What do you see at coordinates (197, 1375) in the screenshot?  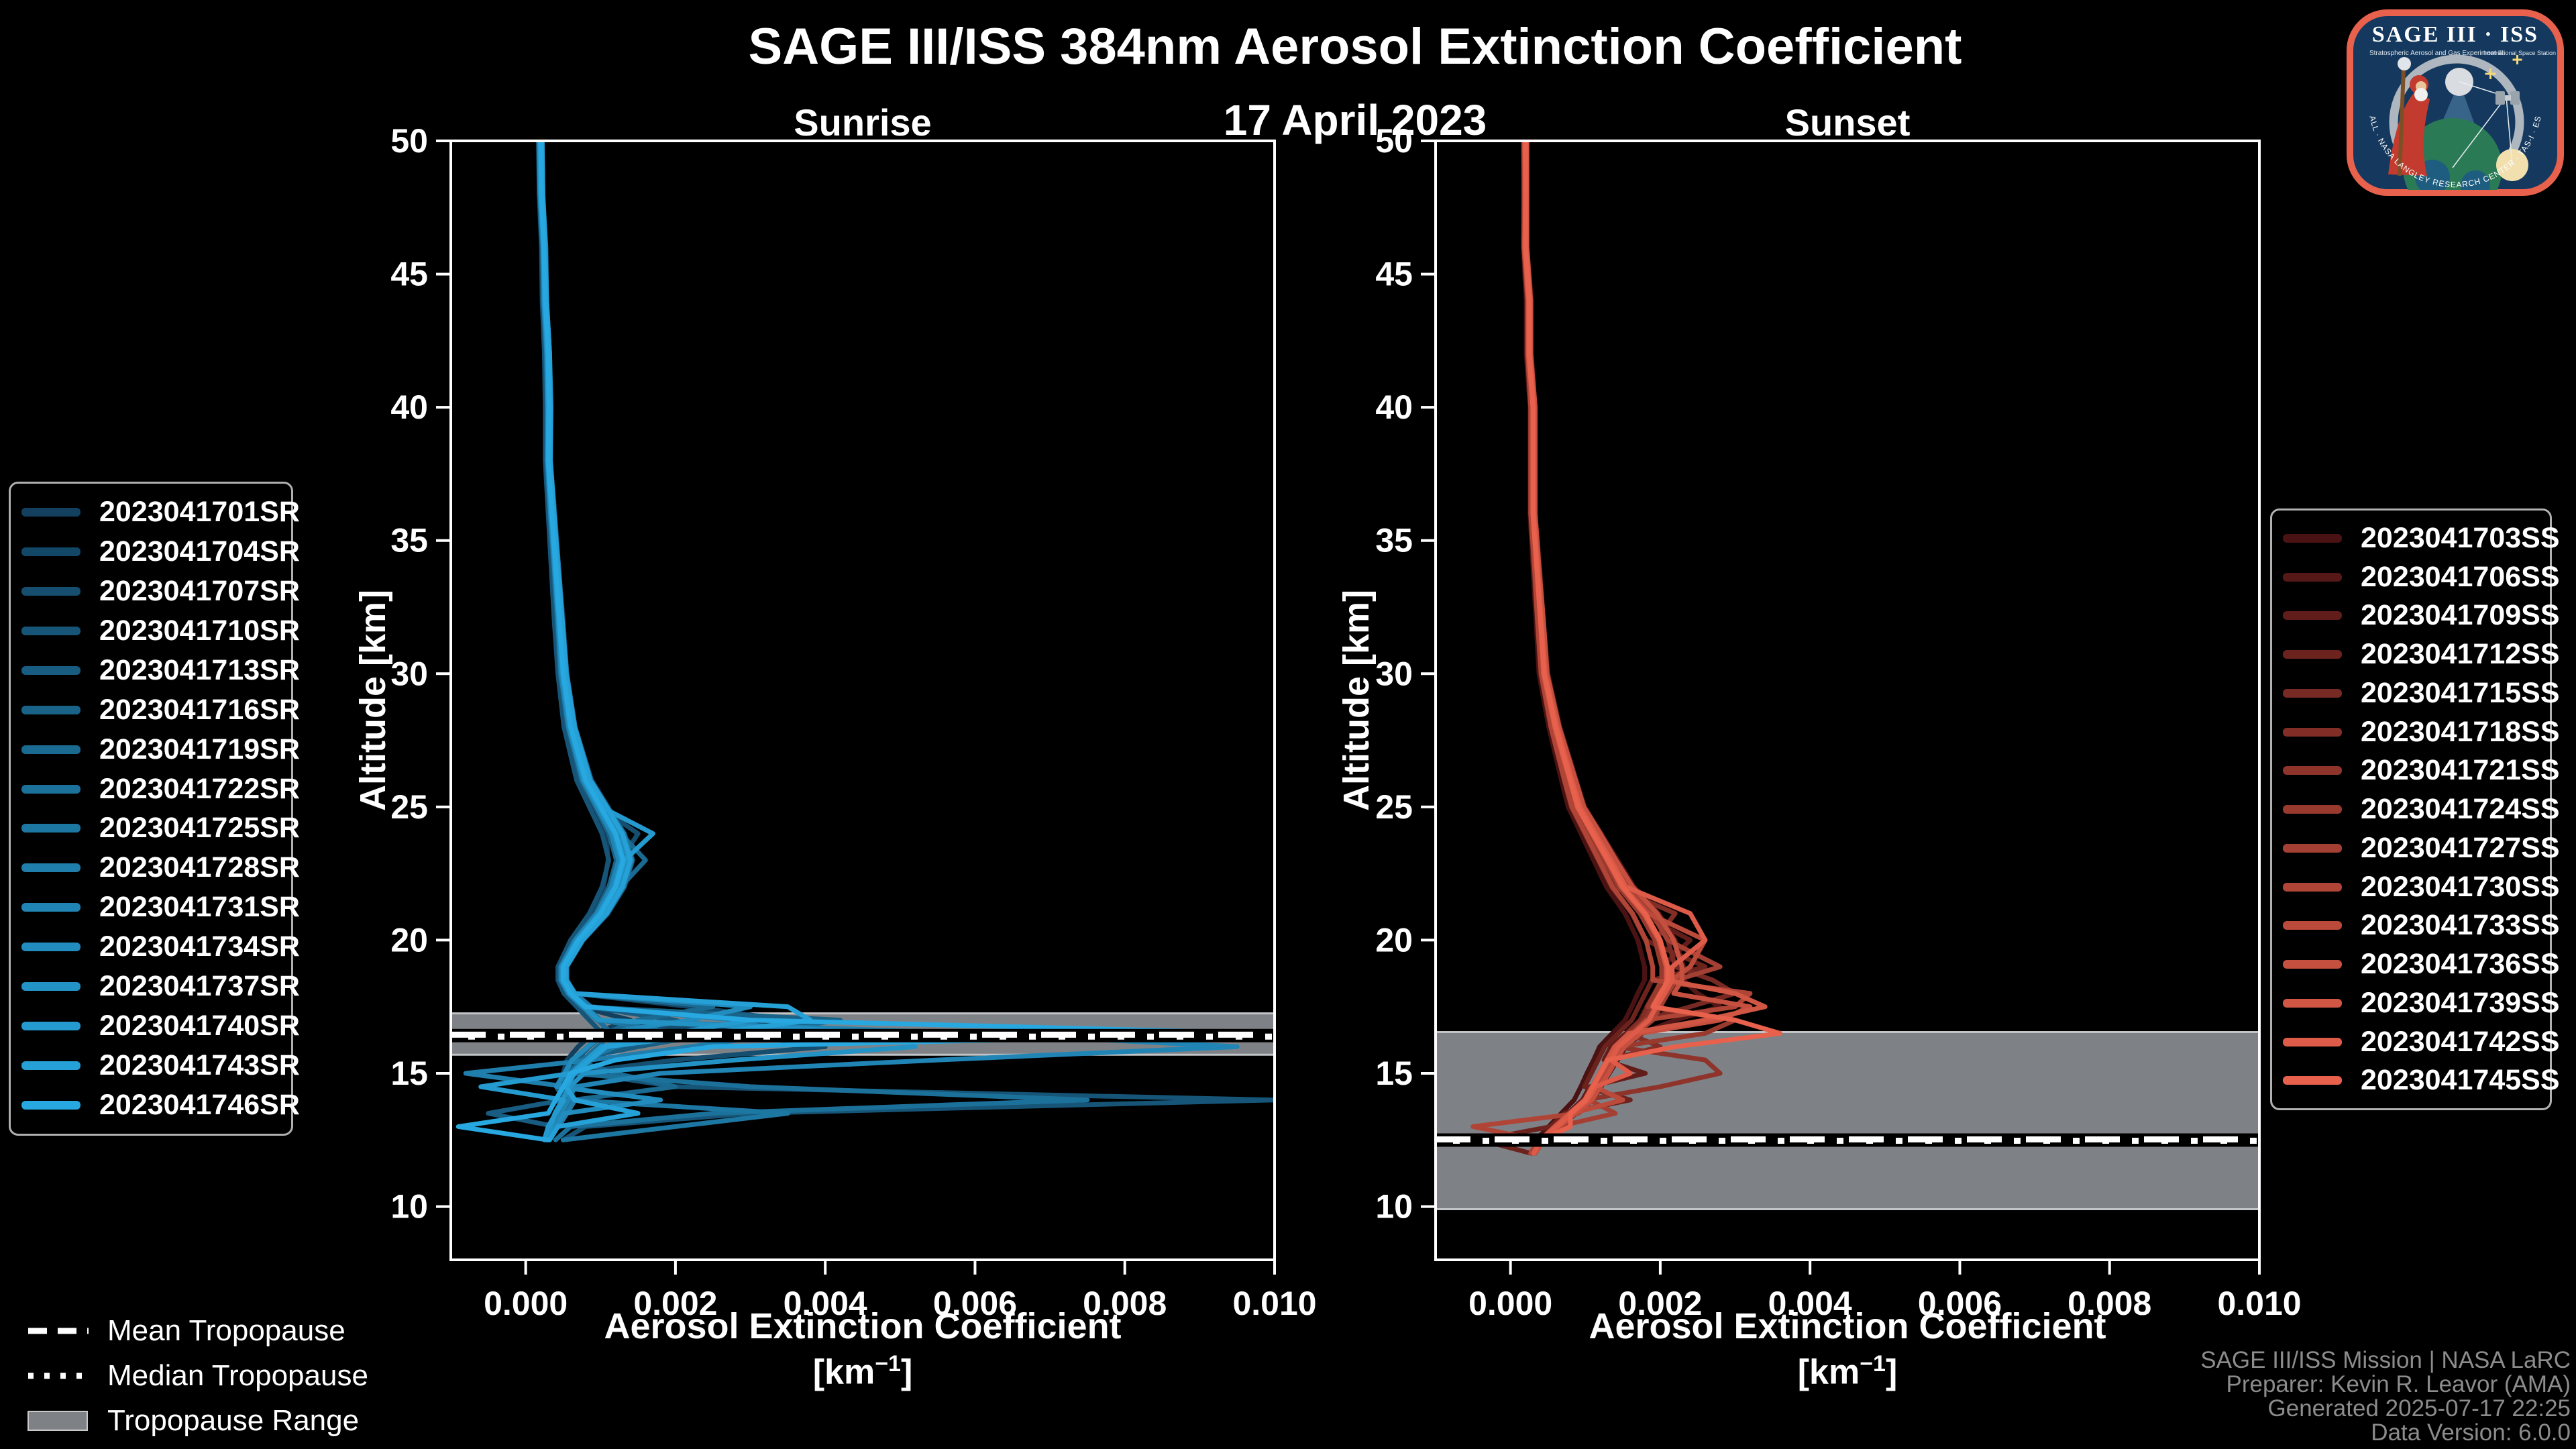 I see `median-tropopause-legend-item: Median Tropopause` at bounding box center [197, 1375].